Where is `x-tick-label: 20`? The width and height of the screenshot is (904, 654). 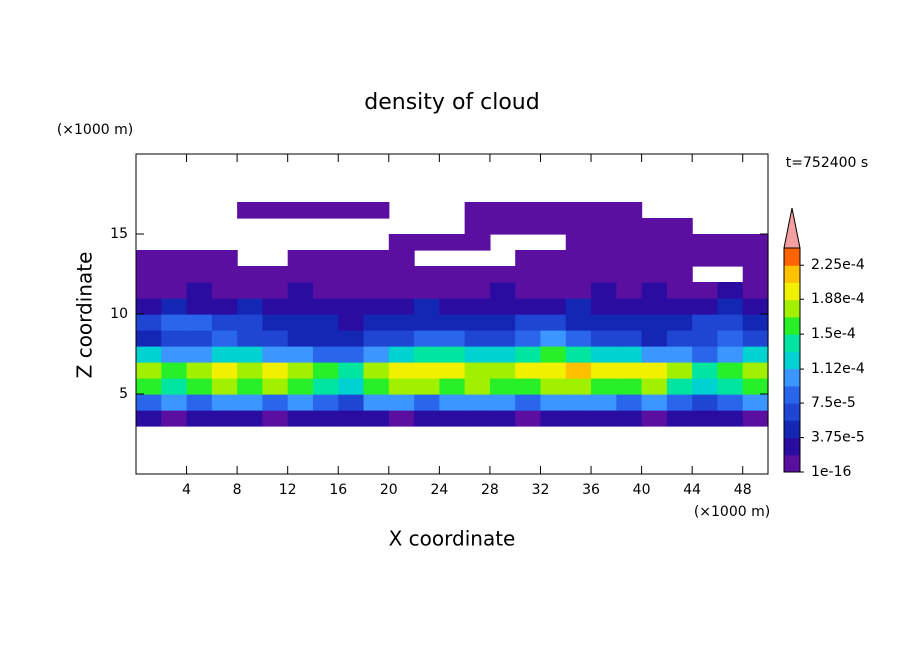 x-tick-label: 20 is located at coordinates (389, 490).